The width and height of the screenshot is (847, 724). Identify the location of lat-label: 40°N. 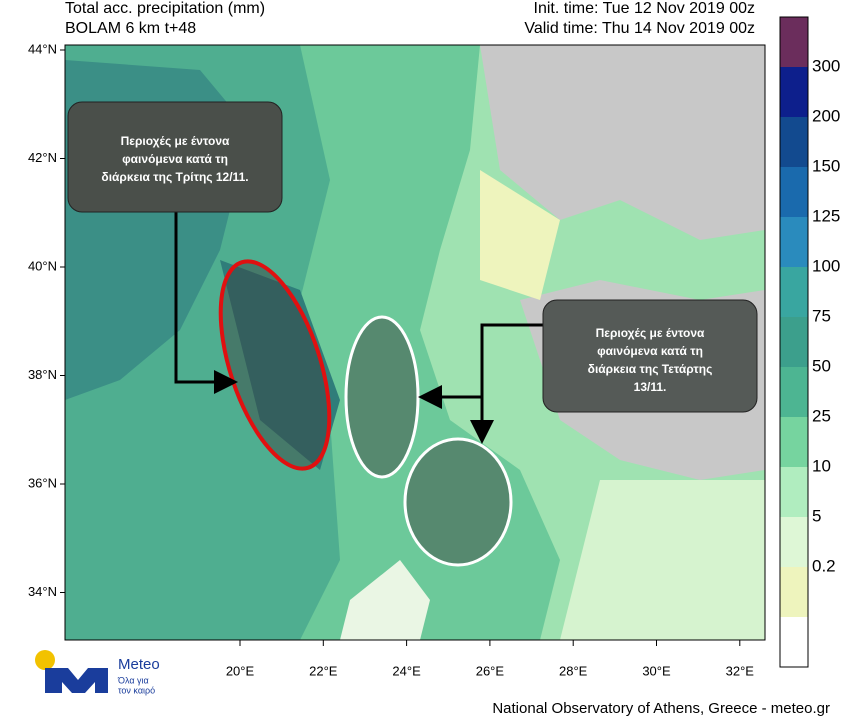
(42, 265).